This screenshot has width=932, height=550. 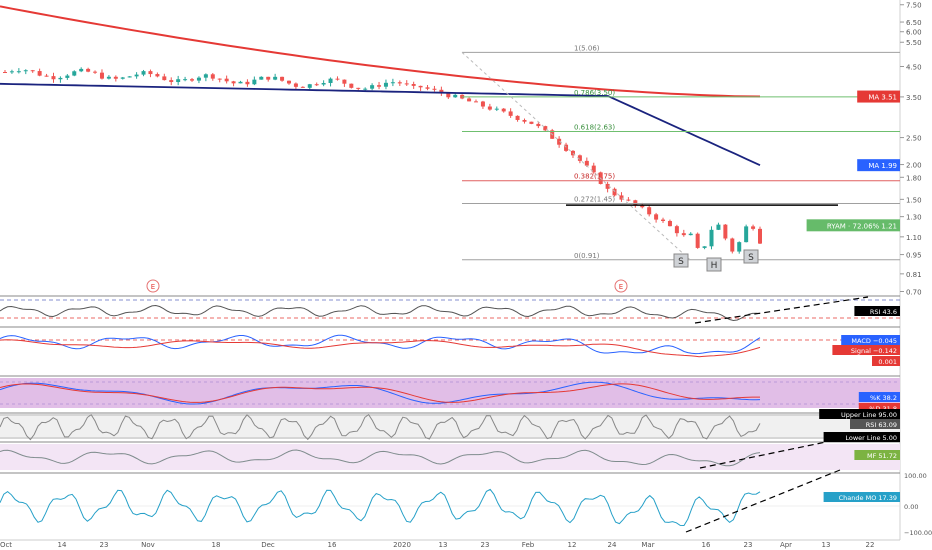 I want to click on indicator-badge-label: %K 38.2, so click(x=883, y=398).